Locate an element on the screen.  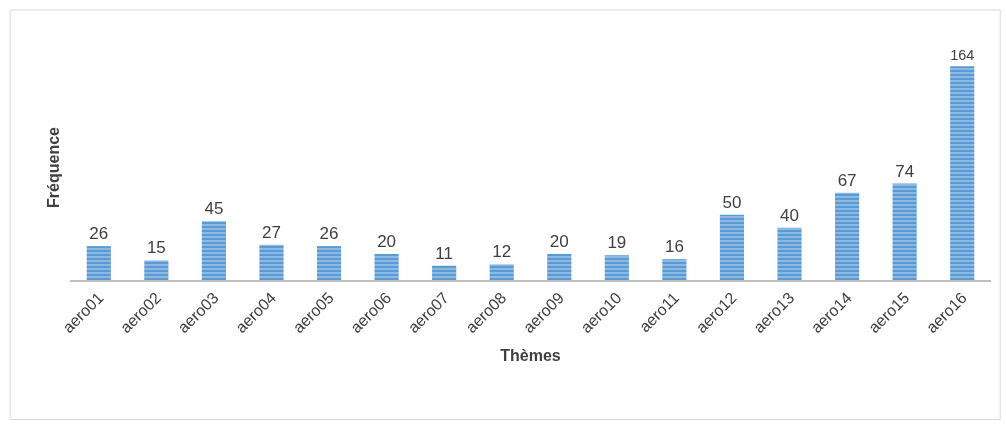
y-axis-title: Fréquence is located at coordinates (53, 167).